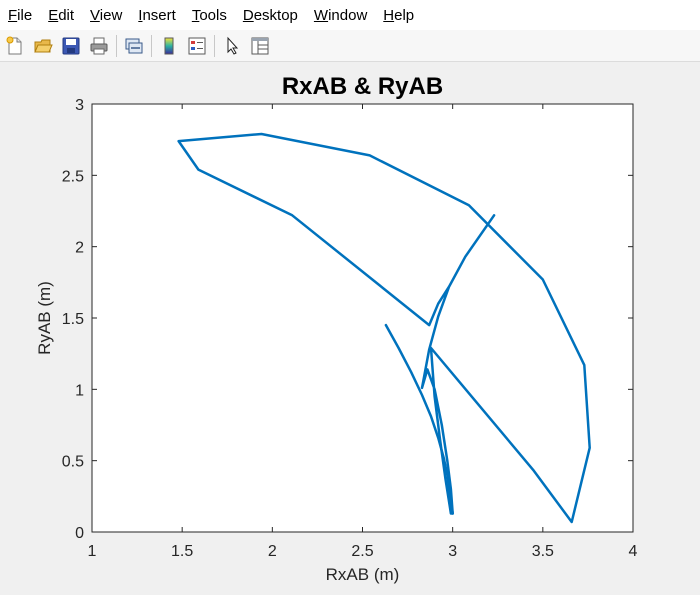  Describe the element at coordinates (260, 46) in the screenshot. I see `property-inspector-icon` at that location.